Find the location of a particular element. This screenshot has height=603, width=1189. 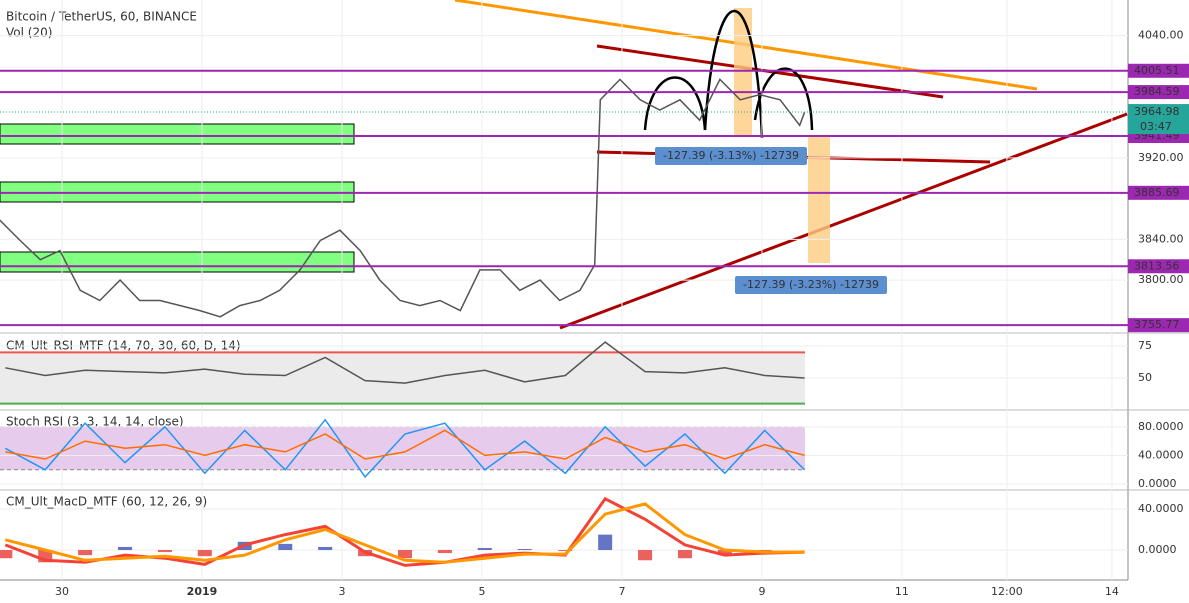

annotation: -127.39 (-3.13%) -12739 is located at coordinates (731, 155).